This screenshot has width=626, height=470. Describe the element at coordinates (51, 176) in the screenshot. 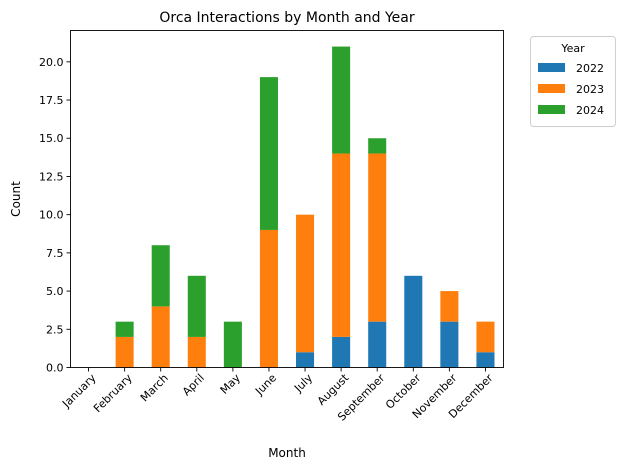

I see `y-tick-label: 12.5` at that location.